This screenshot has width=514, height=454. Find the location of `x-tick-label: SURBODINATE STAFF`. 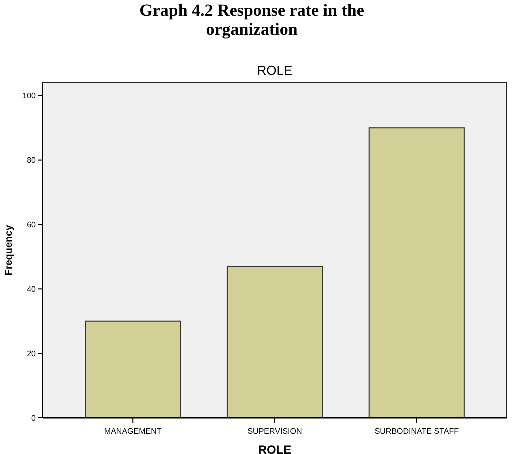

x-tick-label: SURBODINATE STAFF is located at coordinates (417, 431).